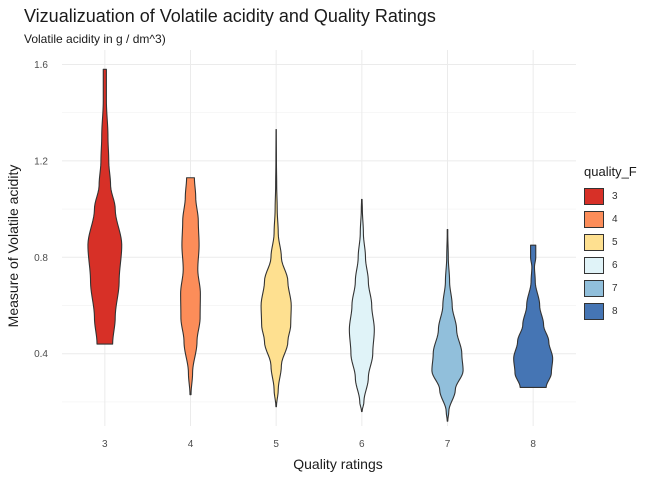  I want to click on y-axis-title: Measure of Volatile acidity, so click(13, 246).